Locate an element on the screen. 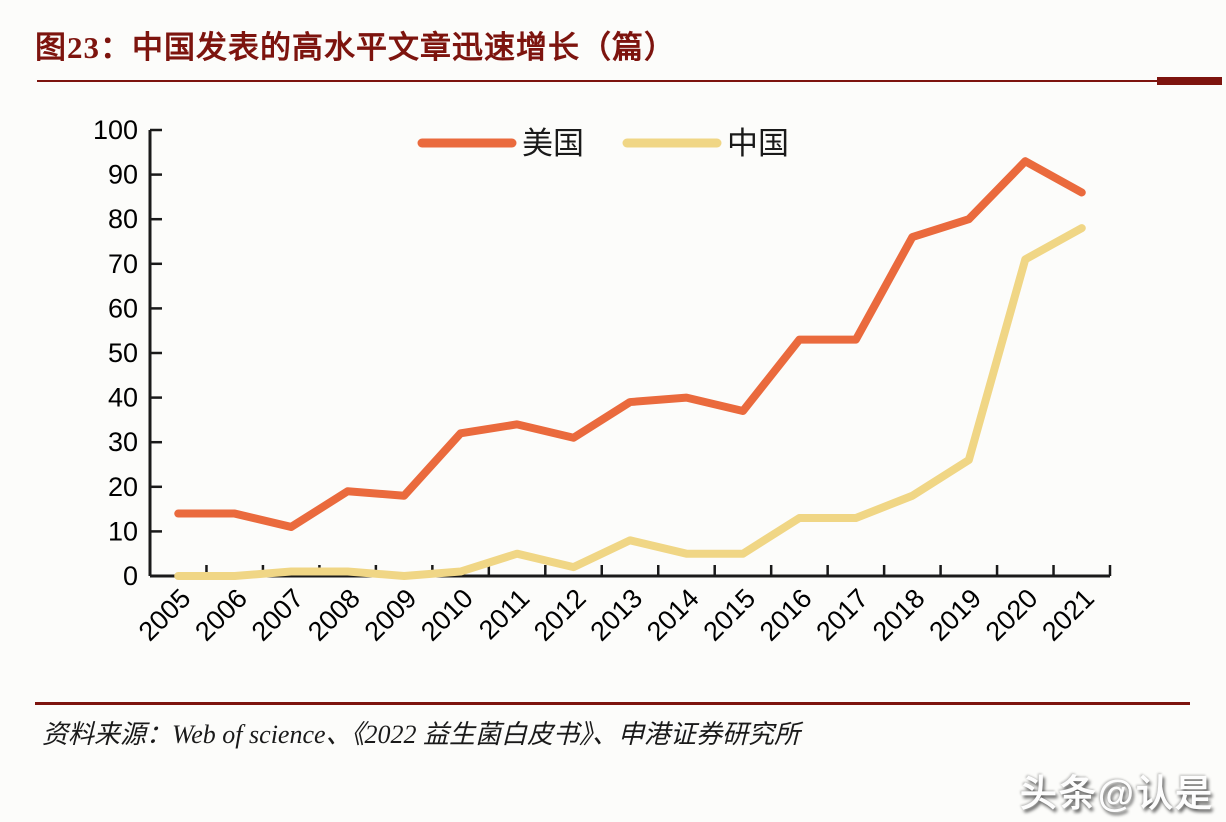 The height and width of the screenshot is (822, 1226). x-tick-label: 2007 is located at coordinates (278, 615).